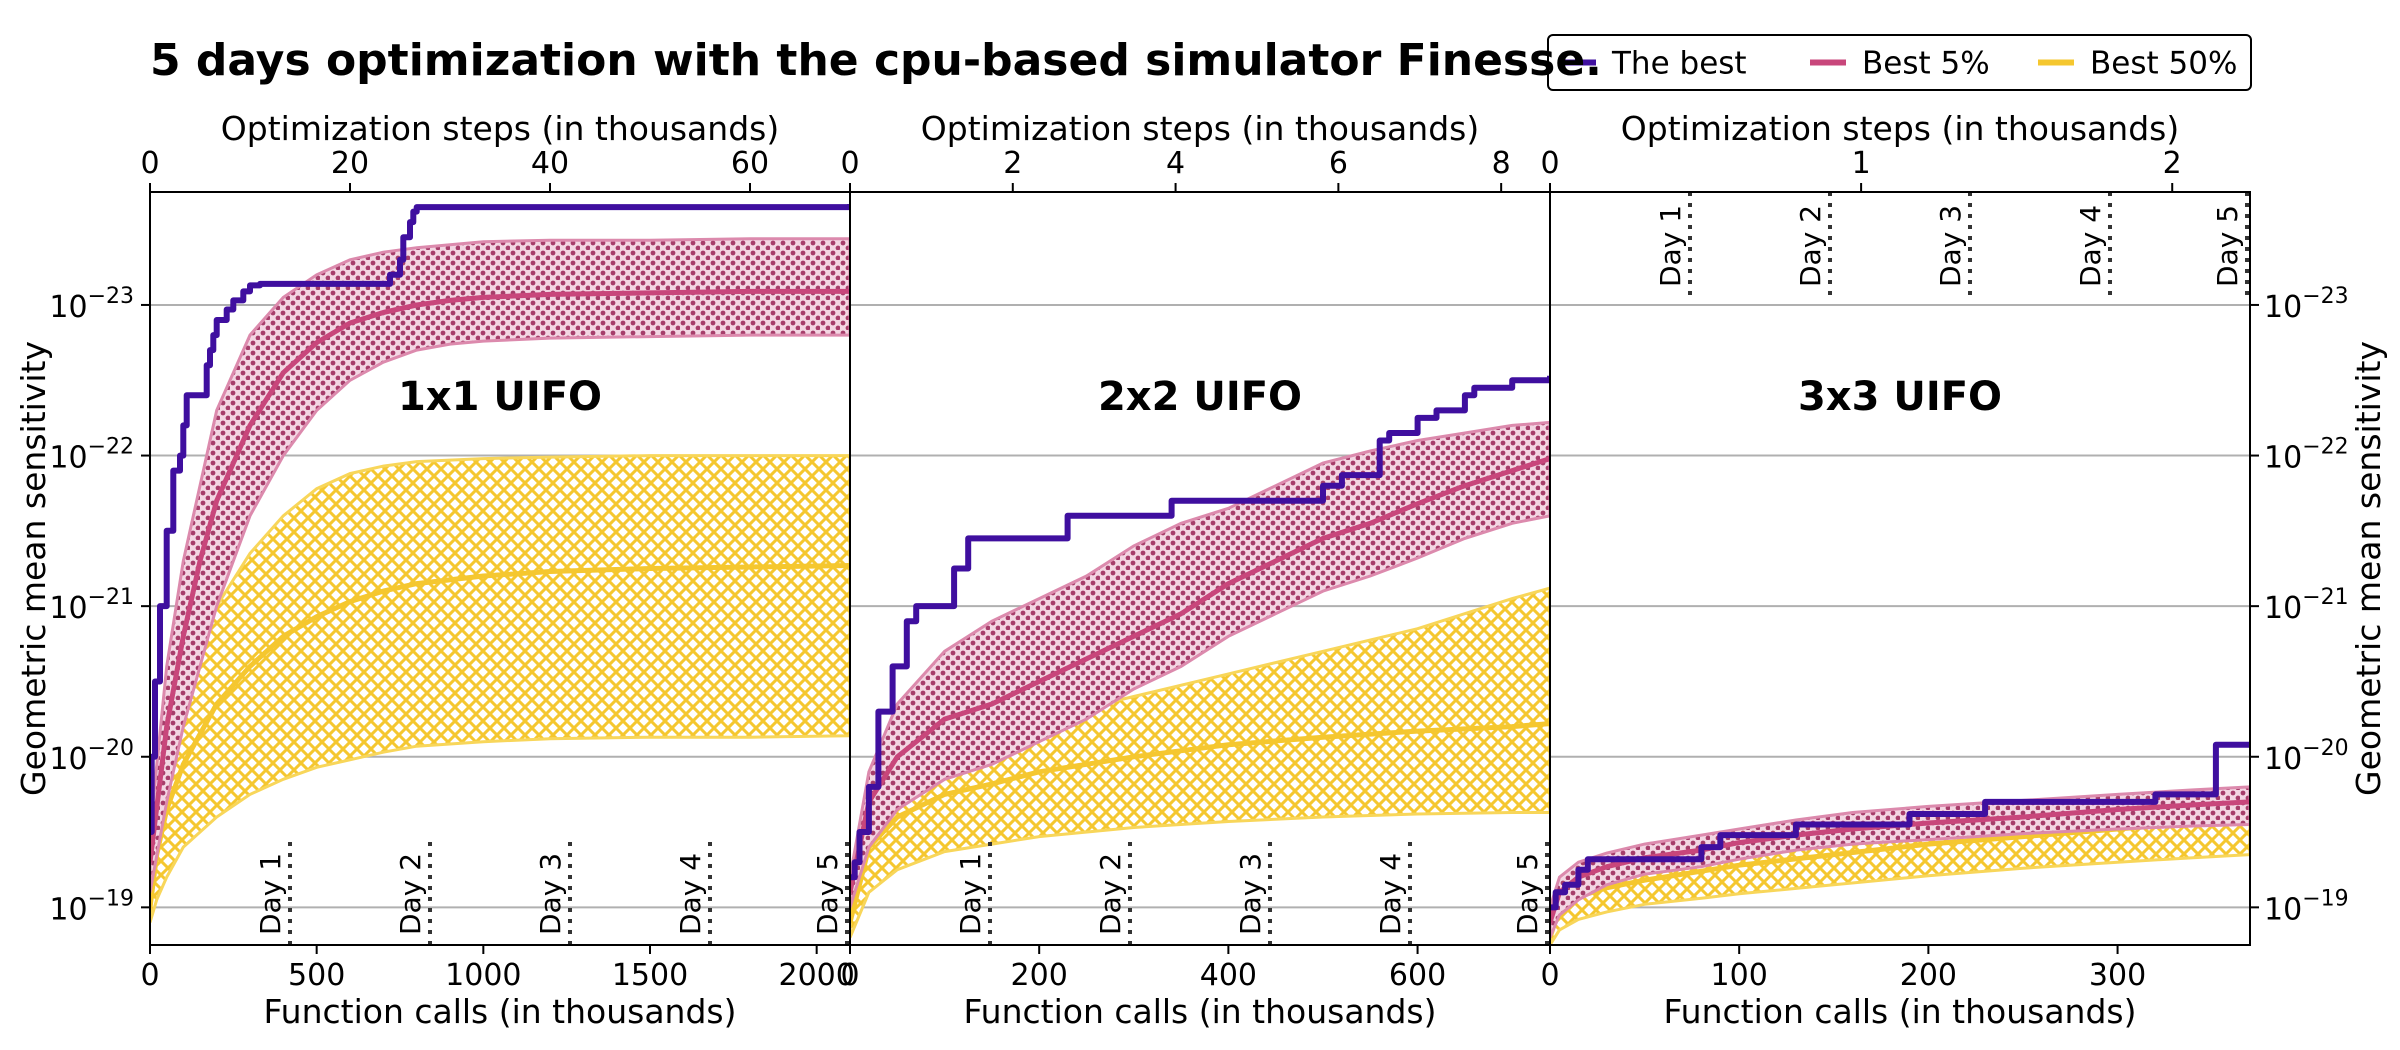 The height and width of the screenshot is (1050, 2400). Describe the element at coordinates (1175, 163) in the screenshot. I see `x2-tick-label-3: 4` at that location.